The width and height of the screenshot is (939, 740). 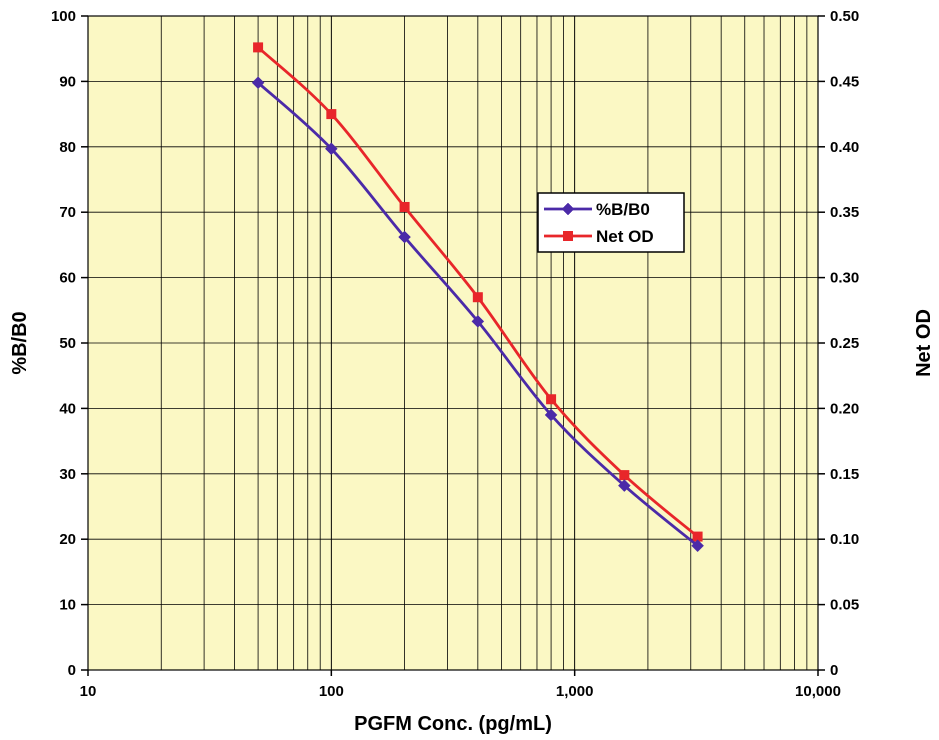 What do you see at coordinates (67, 278) in the screenshot?
I see `y-tick-label: 60` at bounding box center [67, 278].